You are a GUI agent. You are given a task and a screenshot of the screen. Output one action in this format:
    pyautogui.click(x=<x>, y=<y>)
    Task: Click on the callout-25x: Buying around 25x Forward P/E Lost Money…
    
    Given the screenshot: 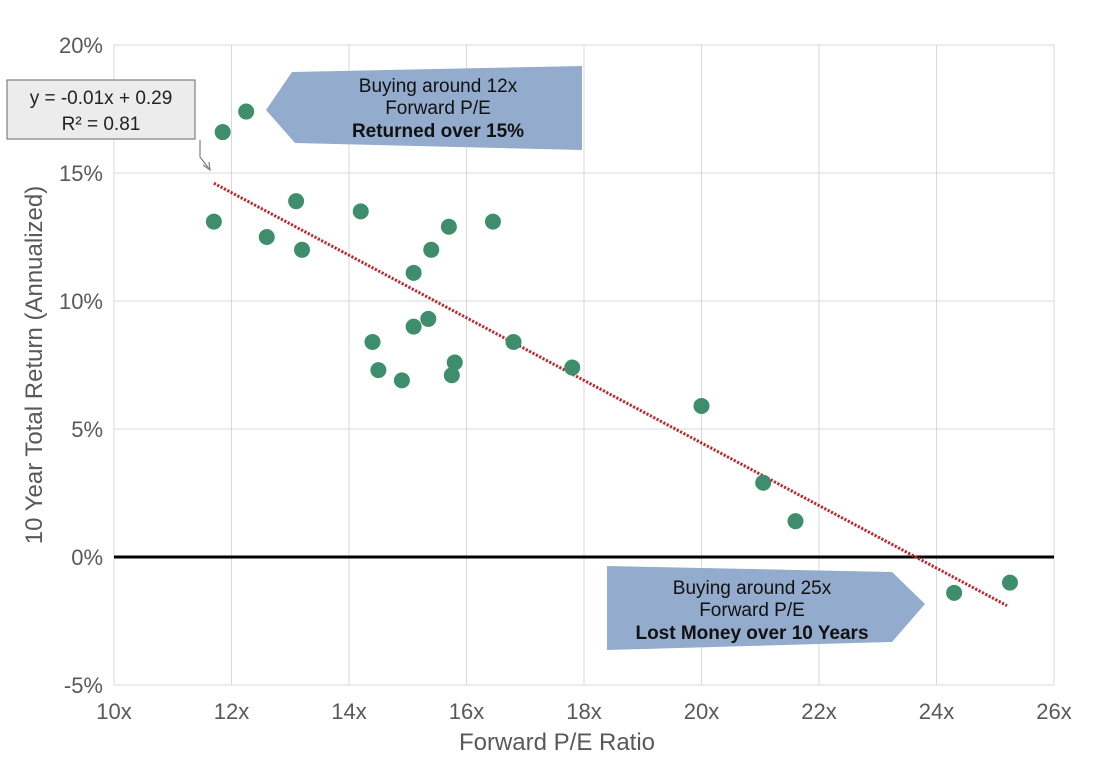 What is the action you would take?
    pyautogui.click(x=766, y=608)
    